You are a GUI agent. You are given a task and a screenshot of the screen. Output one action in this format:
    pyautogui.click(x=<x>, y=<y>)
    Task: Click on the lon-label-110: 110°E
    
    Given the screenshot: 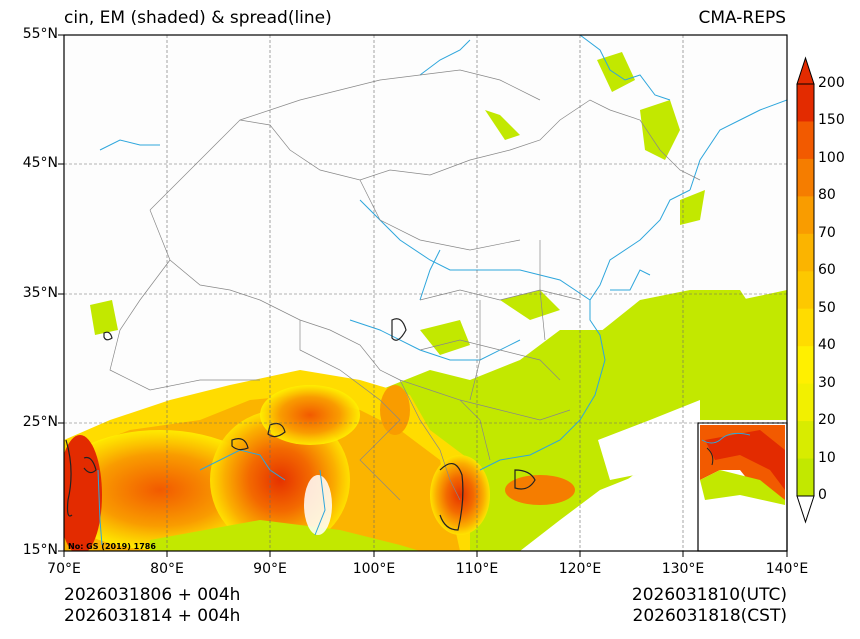 What is the action you would take?
    pyautogui.click(x=477, y=569)
    